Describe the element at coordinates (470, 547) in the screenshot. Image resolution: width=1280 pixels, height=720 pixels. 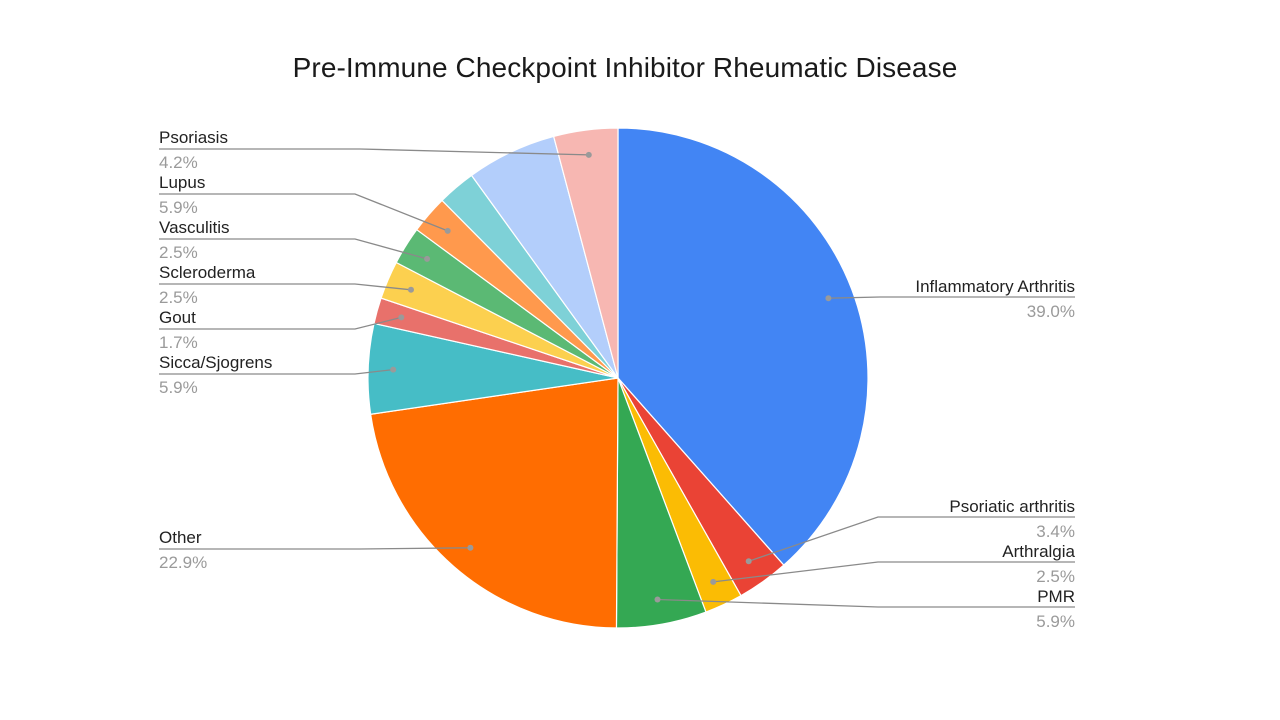
I see `leader-dot-other` at that location.